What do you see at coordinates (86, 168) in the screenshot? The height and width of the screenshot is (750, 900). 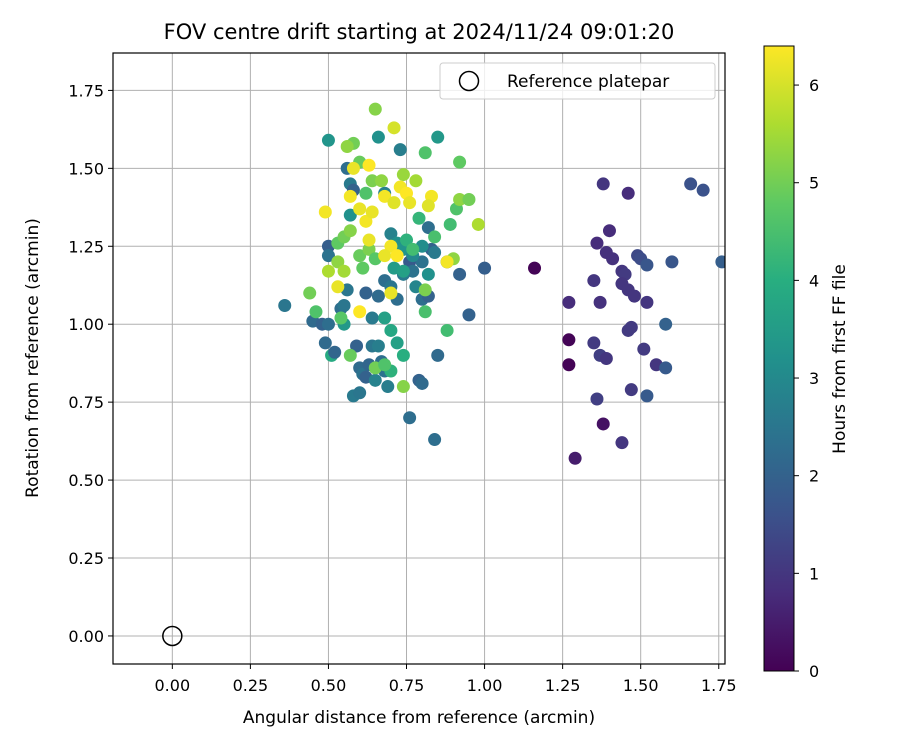 I see `y-tick-label: 1.50` at bounding box center [86, 168].